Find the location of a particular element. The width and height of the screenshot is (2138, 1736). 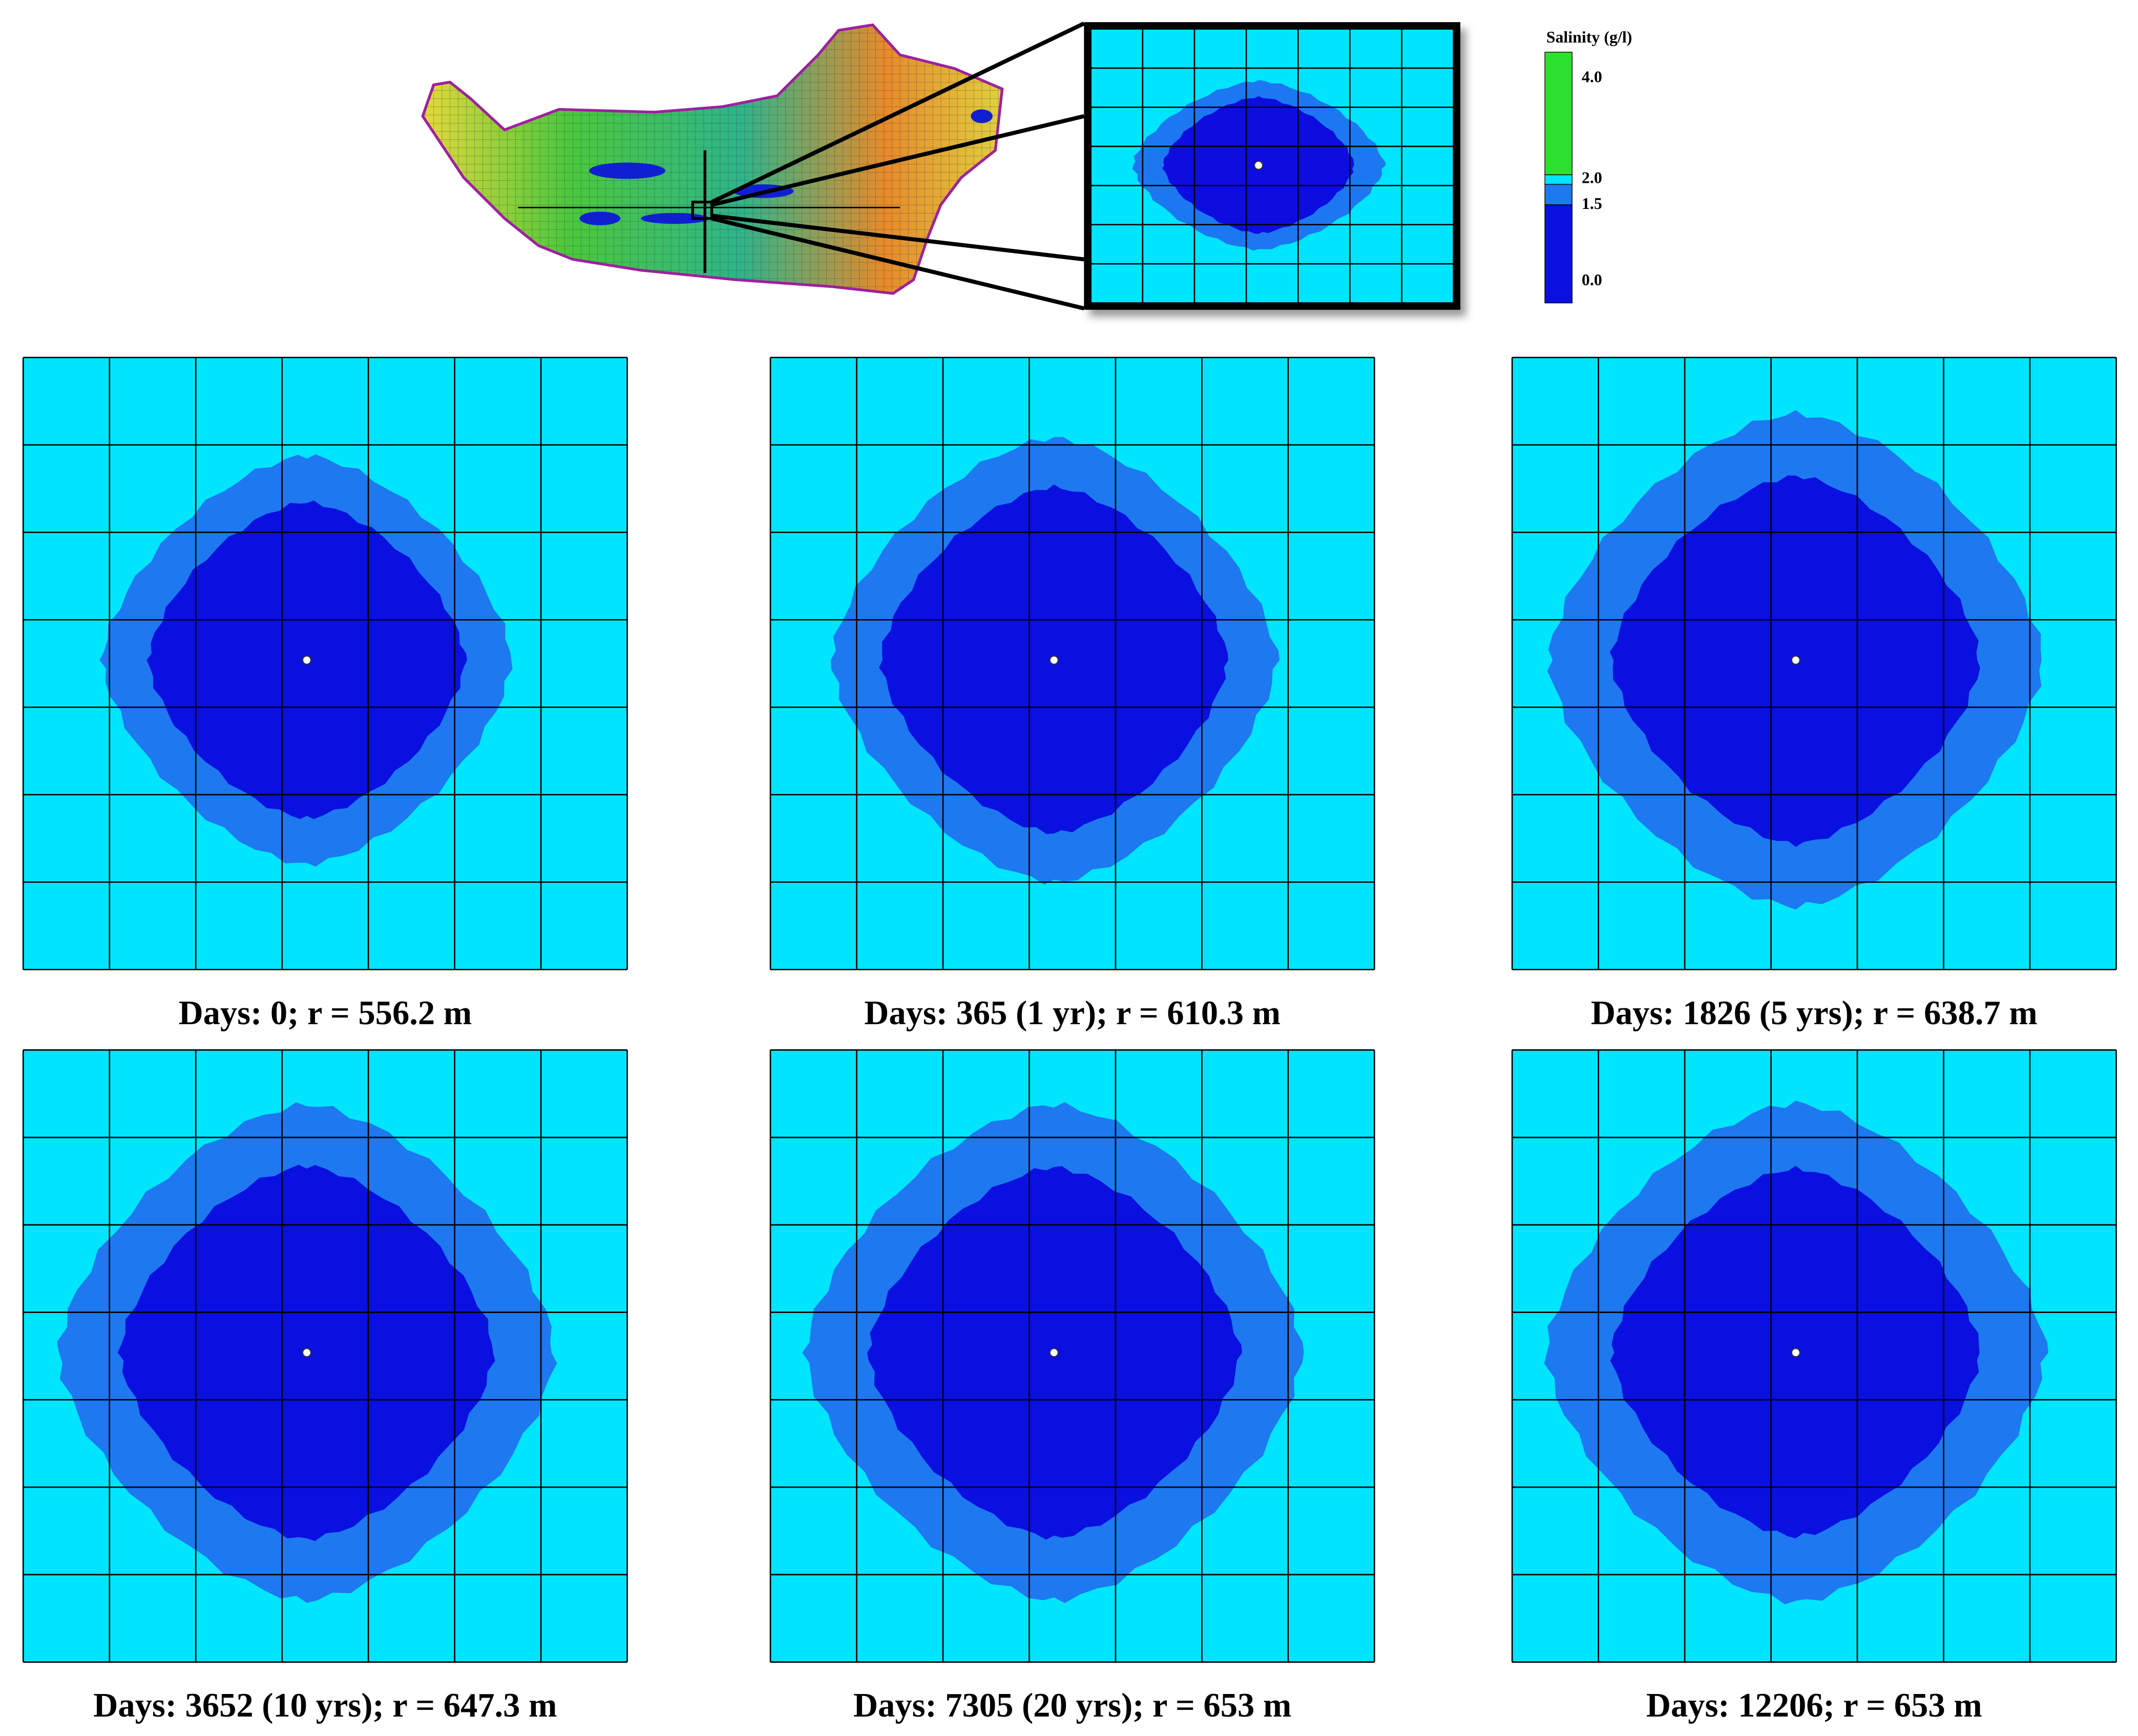

panel-caption: Days: 1826 (5 yrs); r = 638.7 m is located at coordinates (1814, 1013).